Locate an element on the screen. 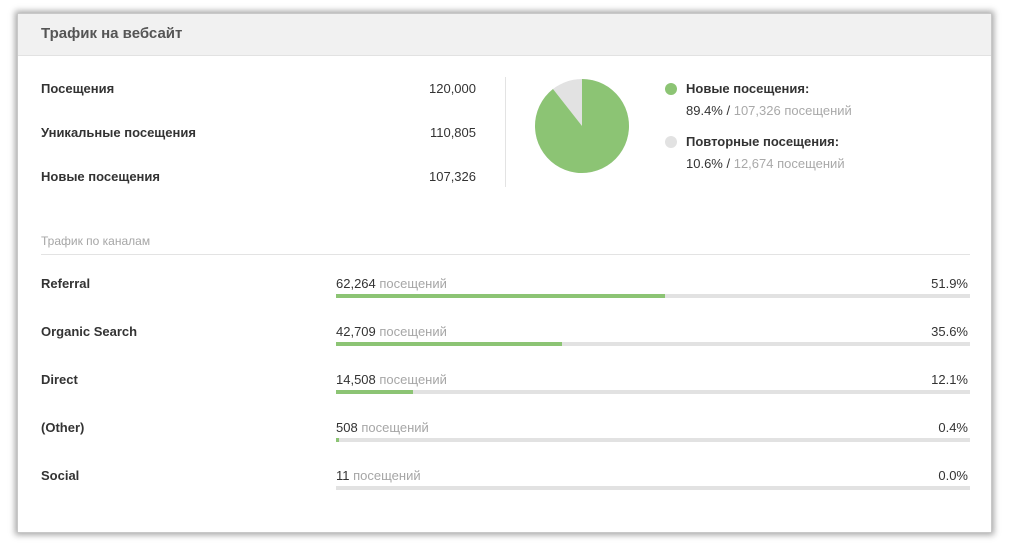 This screenshot has height=546, width=1009. channel-pct-social: 0.0% is located at coordinates (953, 475).